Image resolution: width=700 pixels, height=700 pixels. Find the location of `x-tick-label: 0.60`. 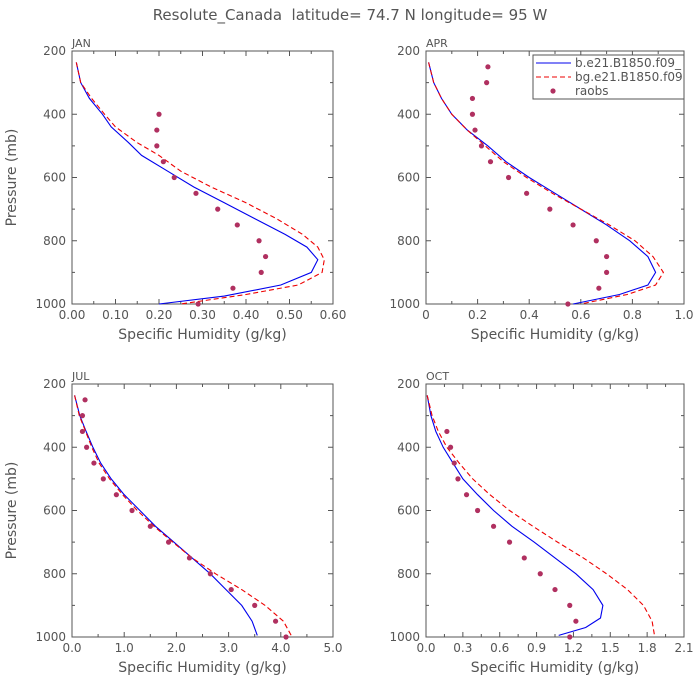

x-tick-label: 0.60 is located at coordinates (333, 315).